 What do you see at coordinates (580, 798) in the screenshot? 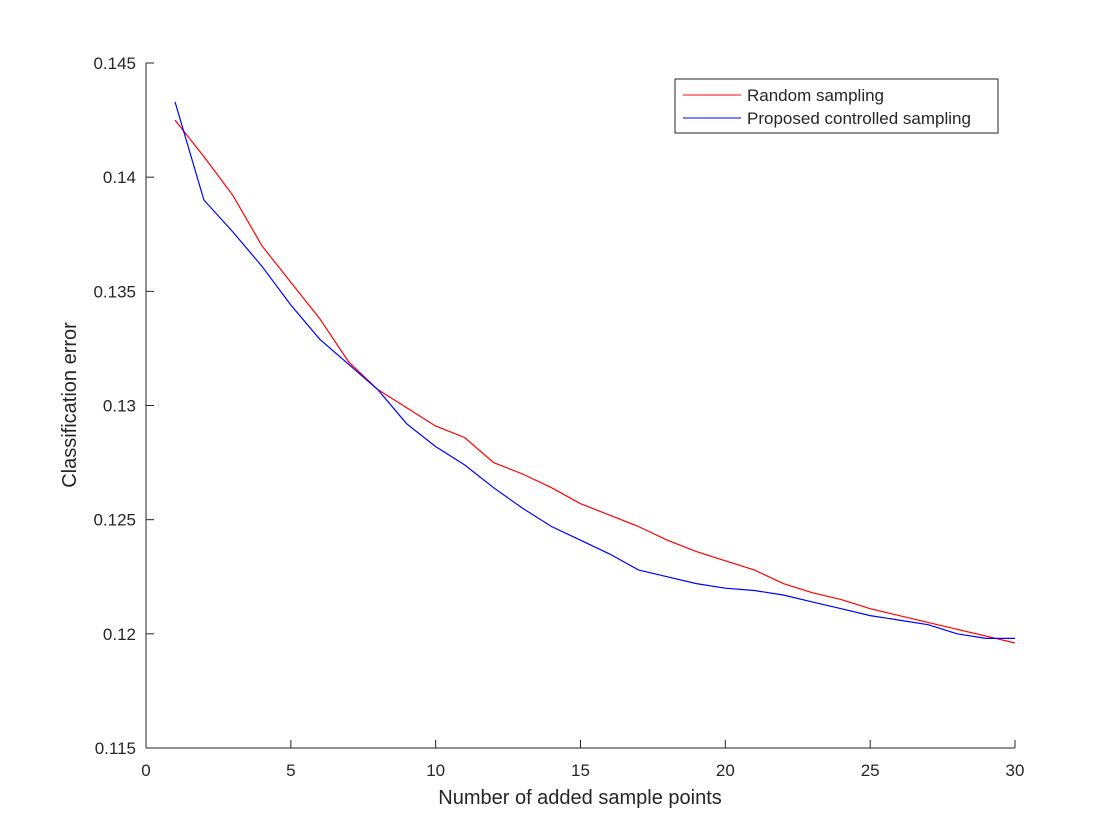
I see `x-axis-title: Number of added sample points` at bounding box center [580, 798].